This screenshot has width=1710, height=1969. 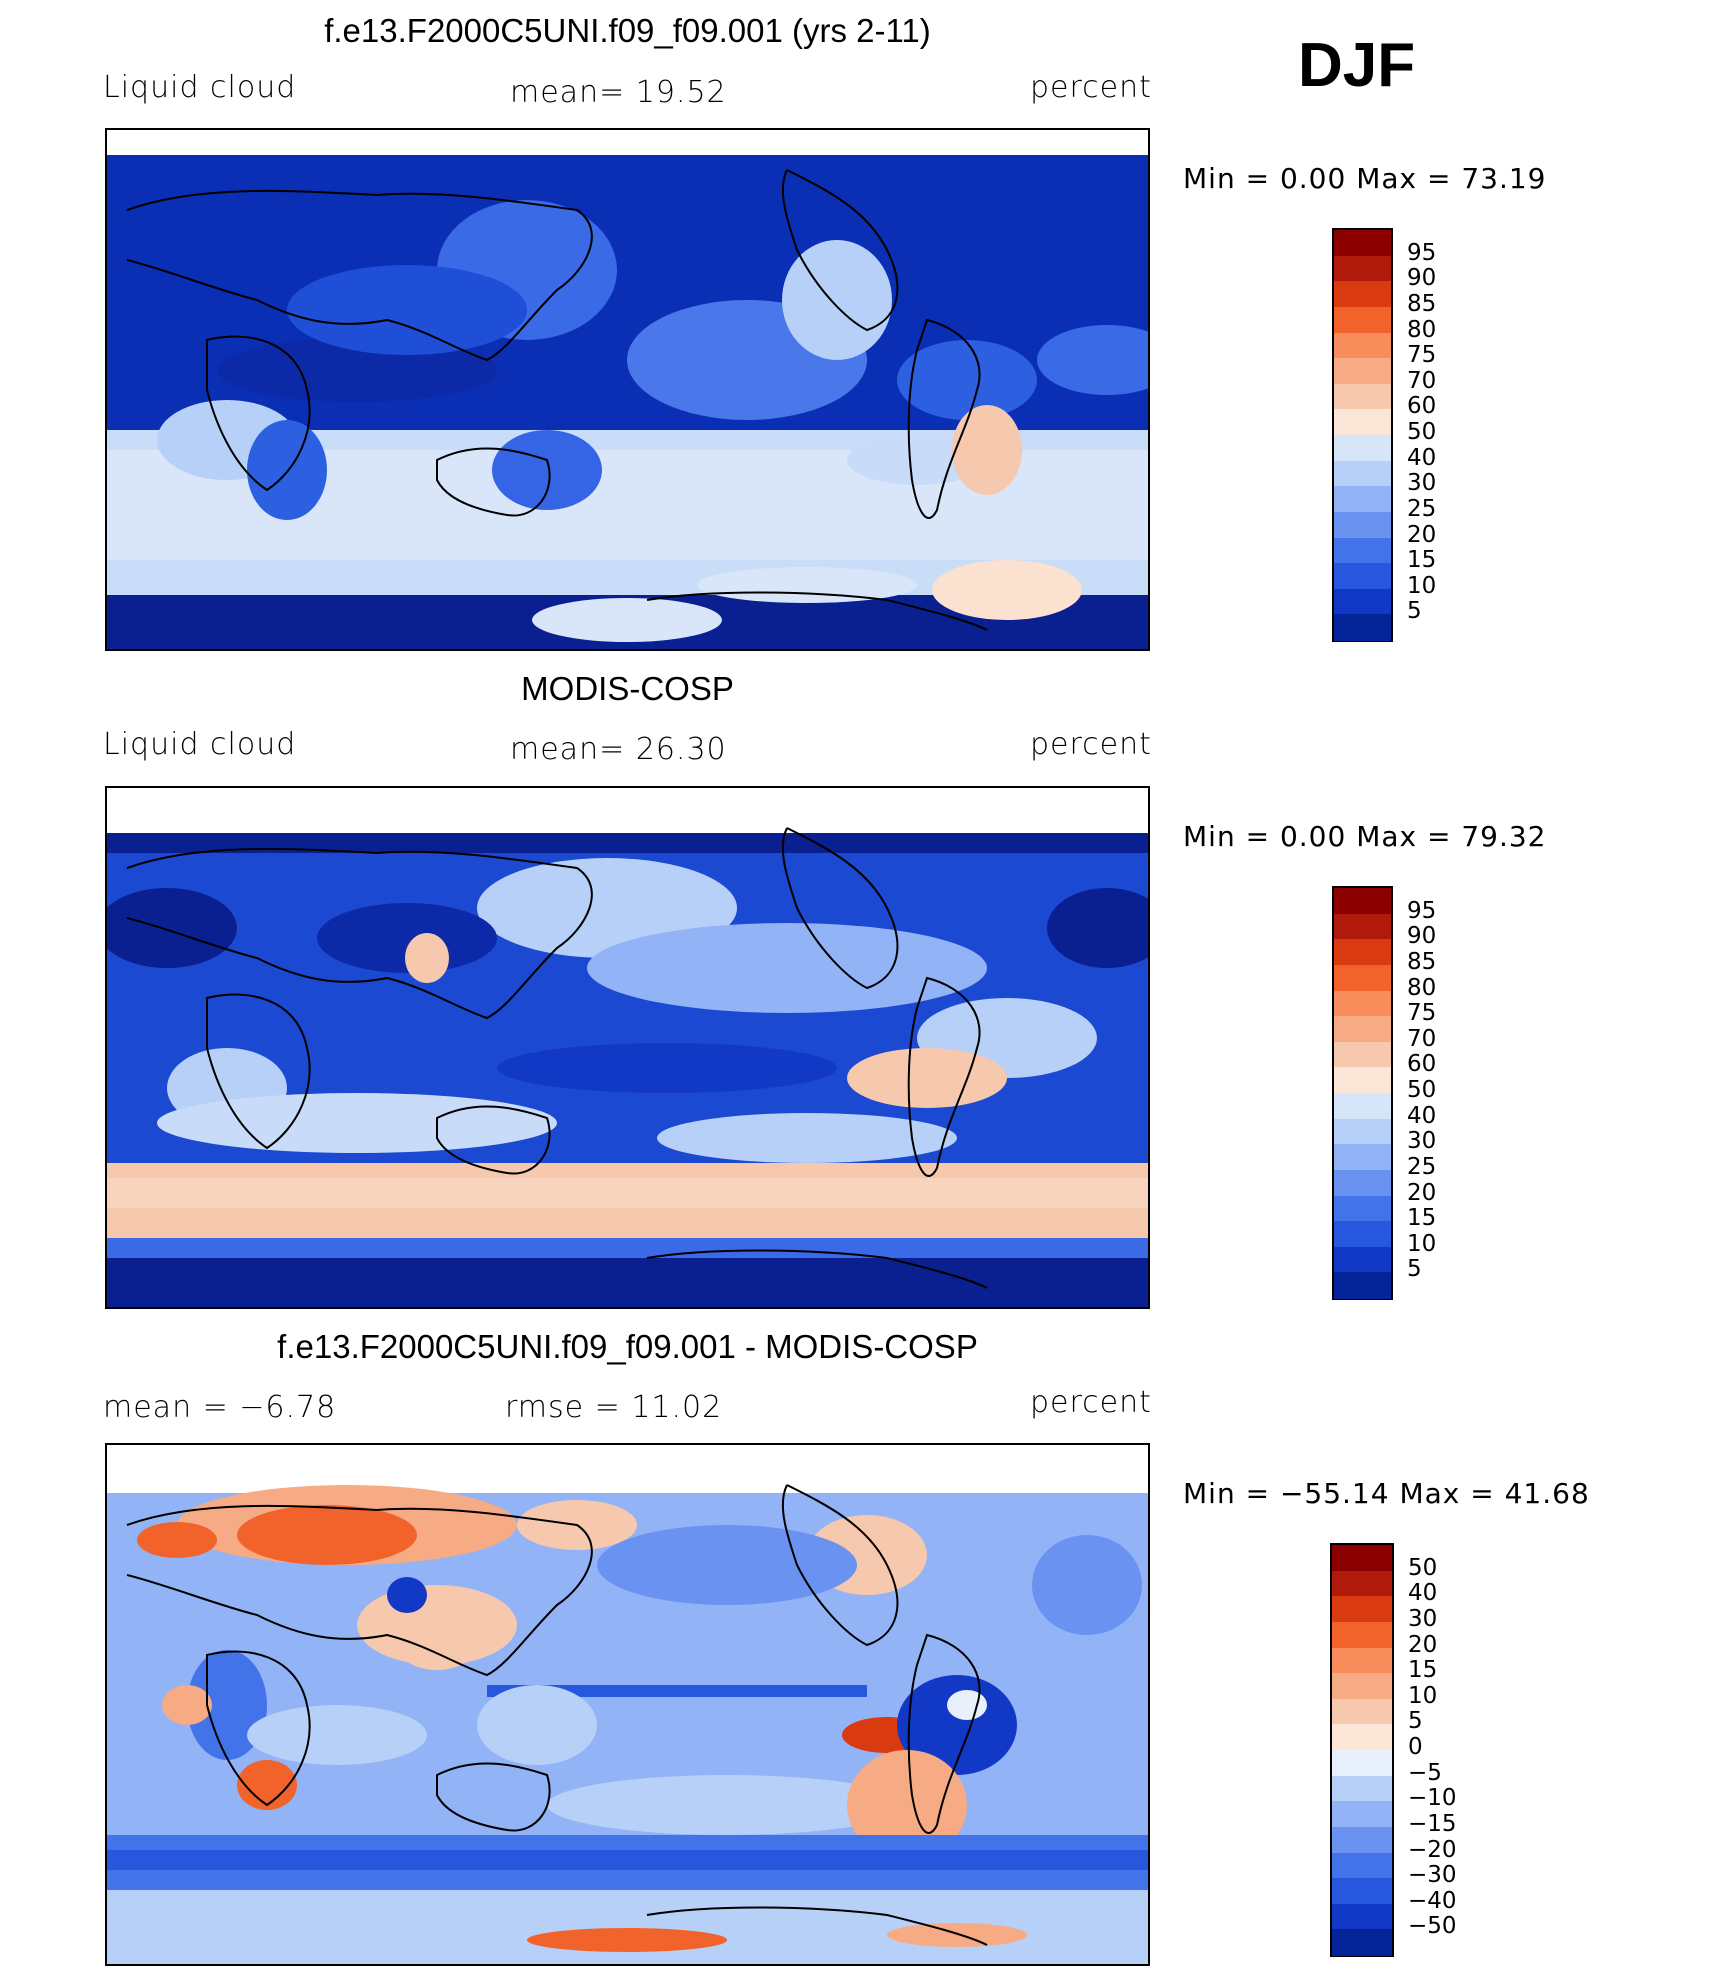 I want to click on panel1-variable-label: Liquid cloud, so click(x=200, y=87).